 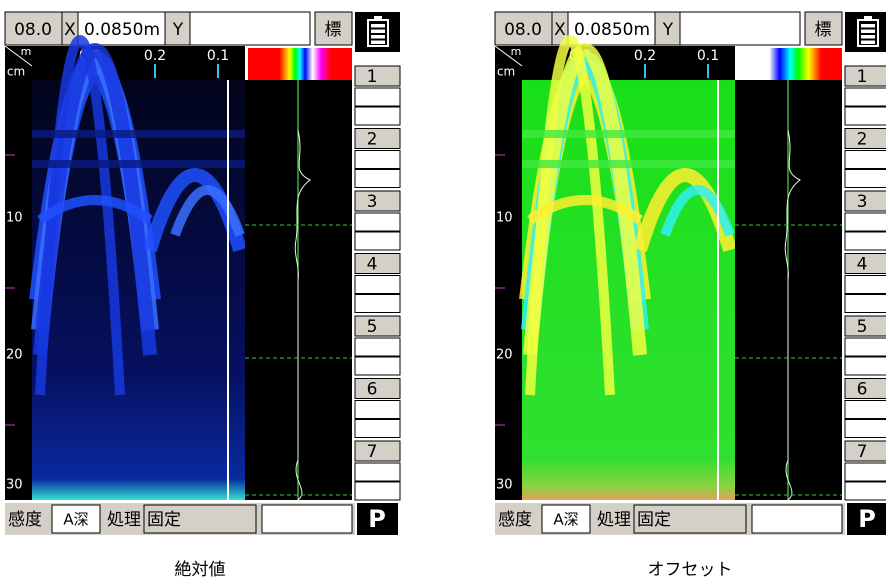 What do you see at coordinates (14, 218) in the screenshot?
I see `depth-label: 10` at bounding box center [14, 218].